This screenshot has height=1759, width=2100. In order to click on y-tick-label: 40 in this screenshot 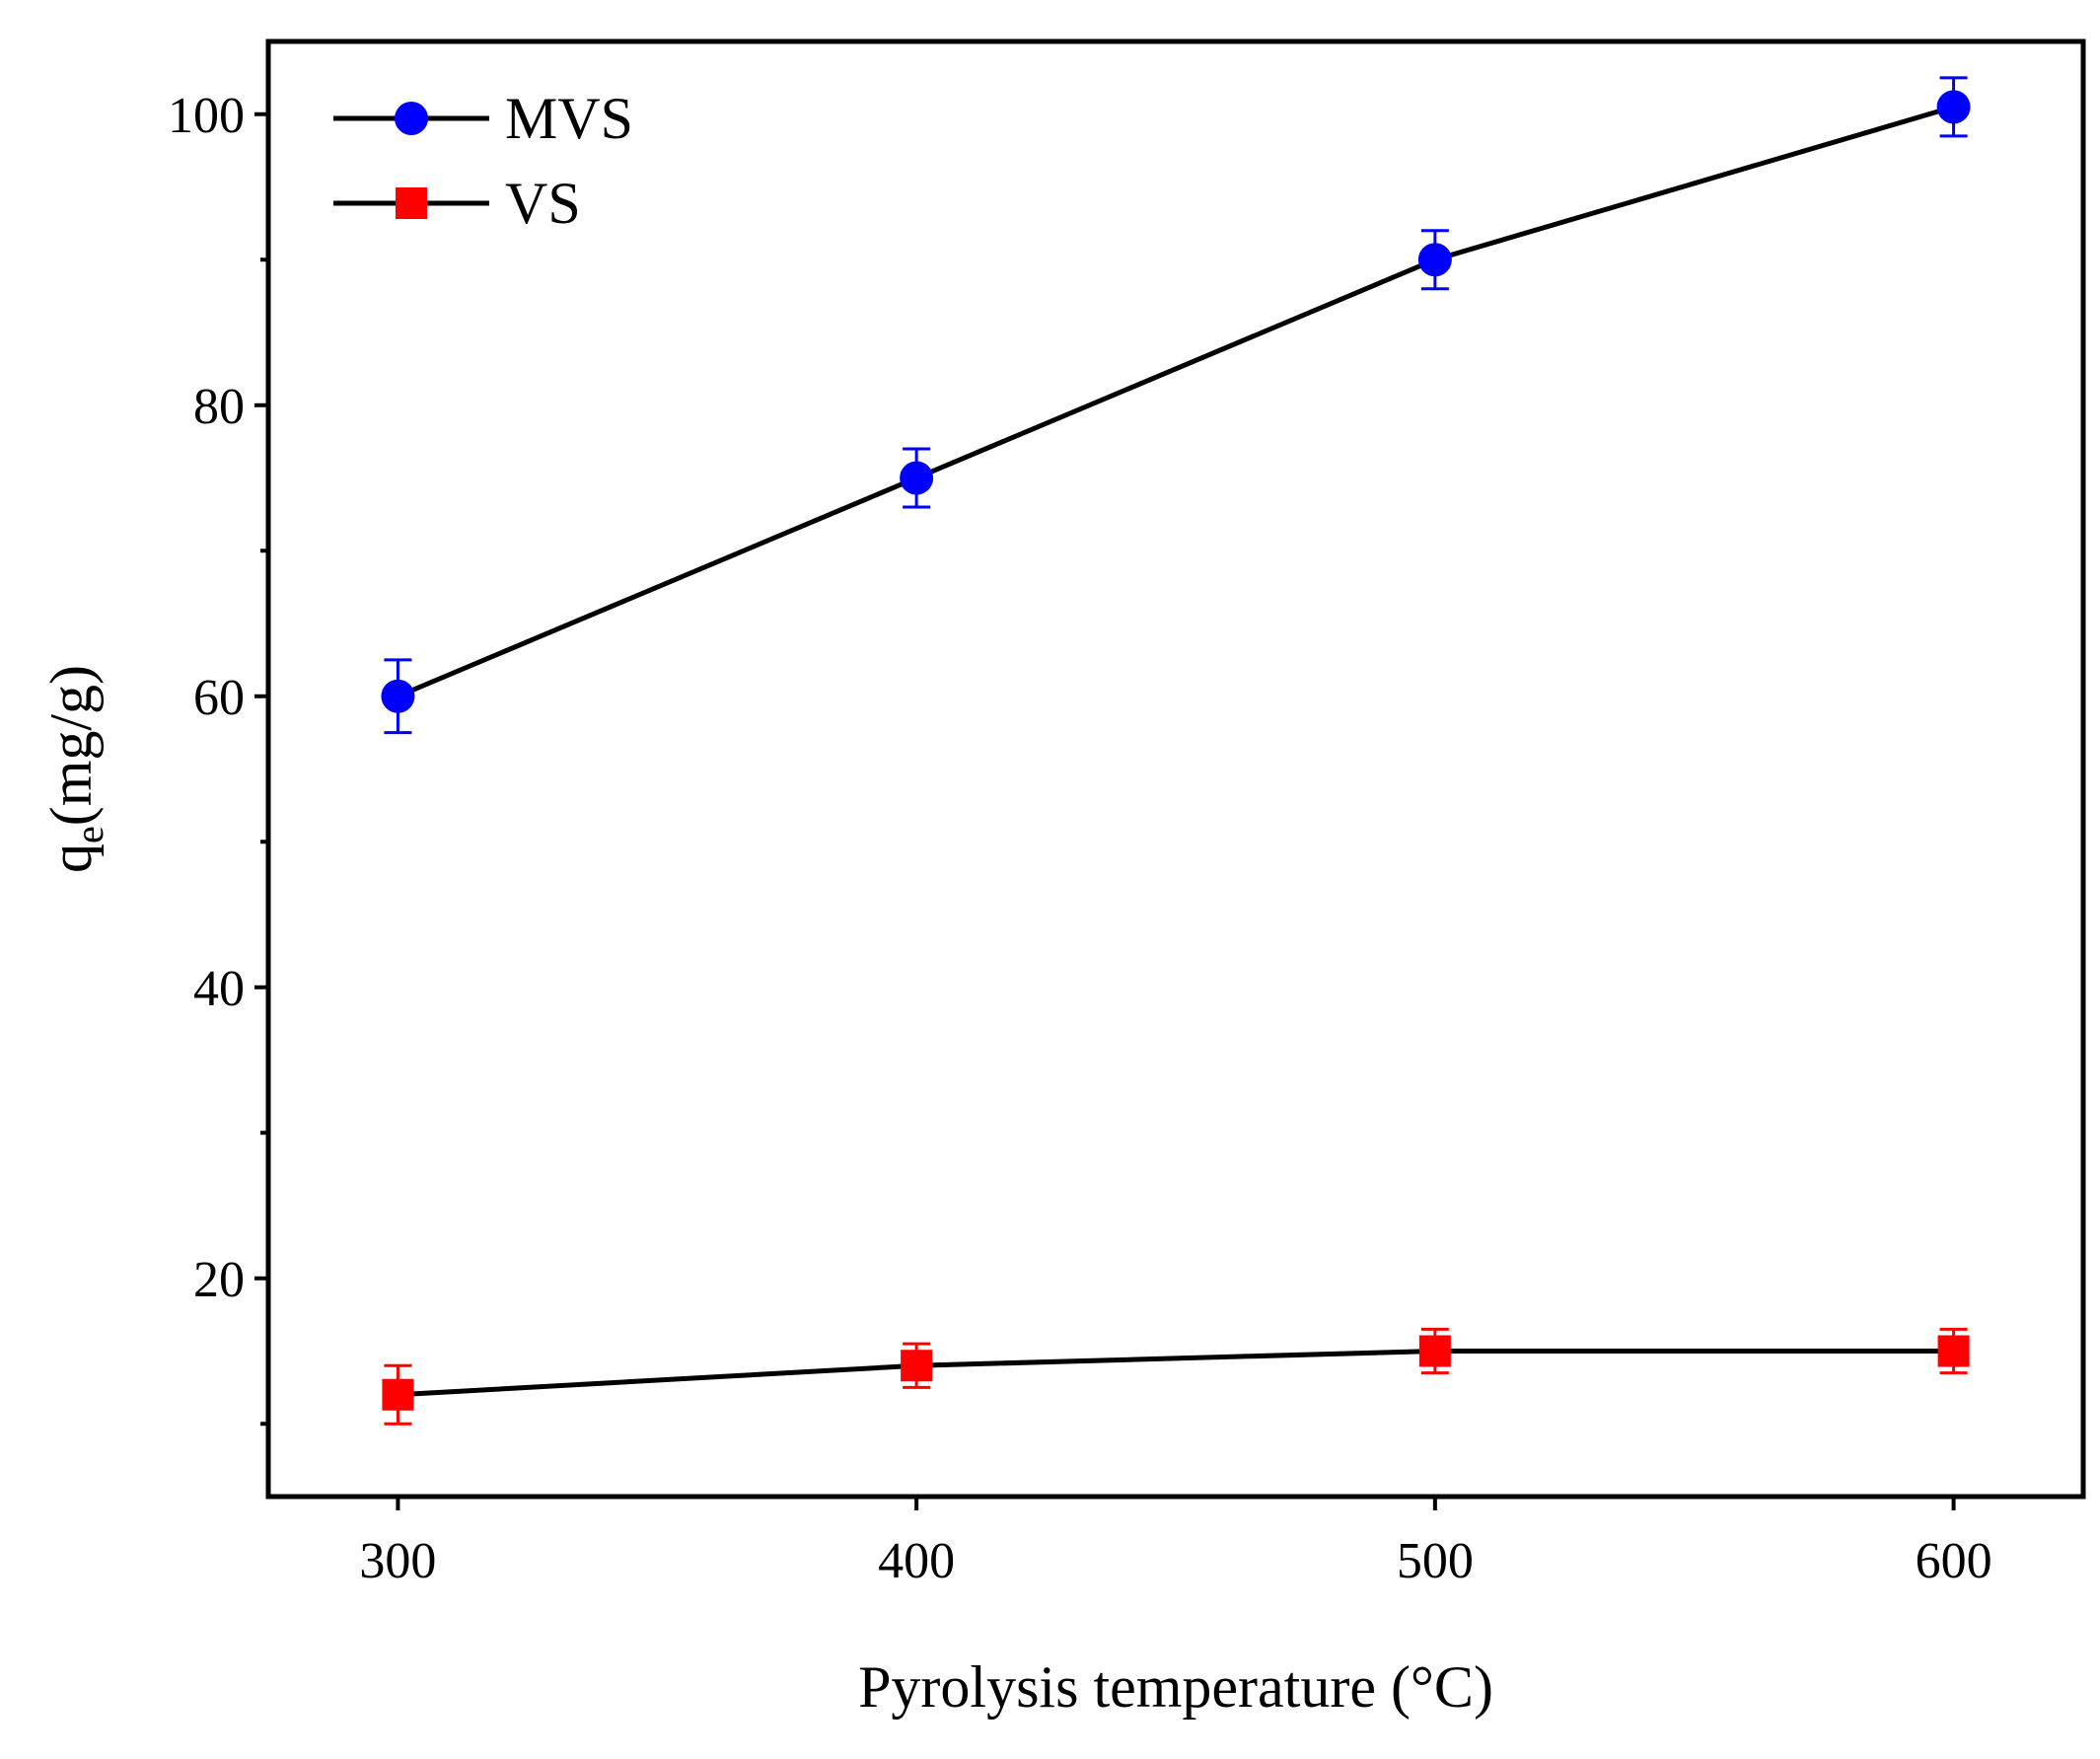, I will do `click(219, 989)`.